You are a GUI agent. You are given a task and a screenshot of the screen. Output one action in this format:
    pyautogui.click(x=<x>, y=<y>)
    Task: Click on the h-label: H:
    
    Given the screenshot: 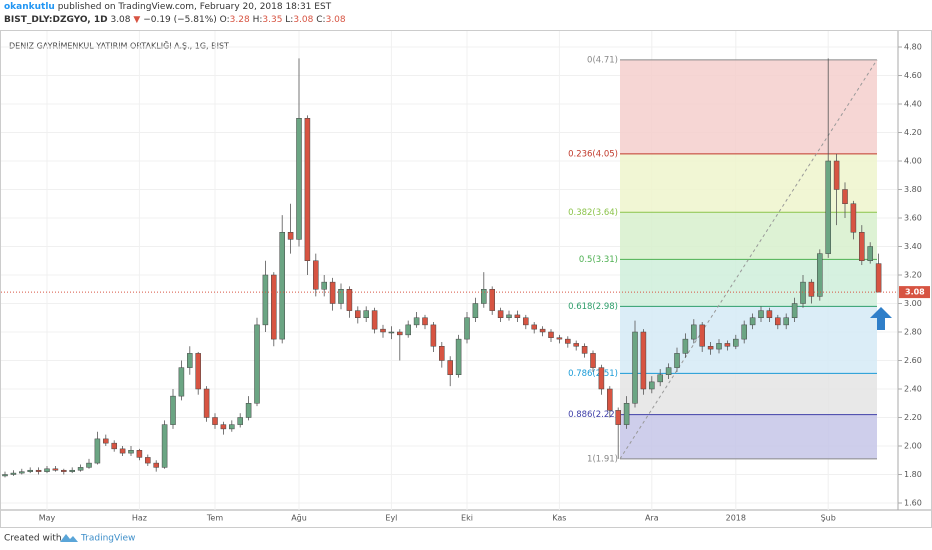 What is the action you would take?
    pyautogui.click(x=257, y=20)
    